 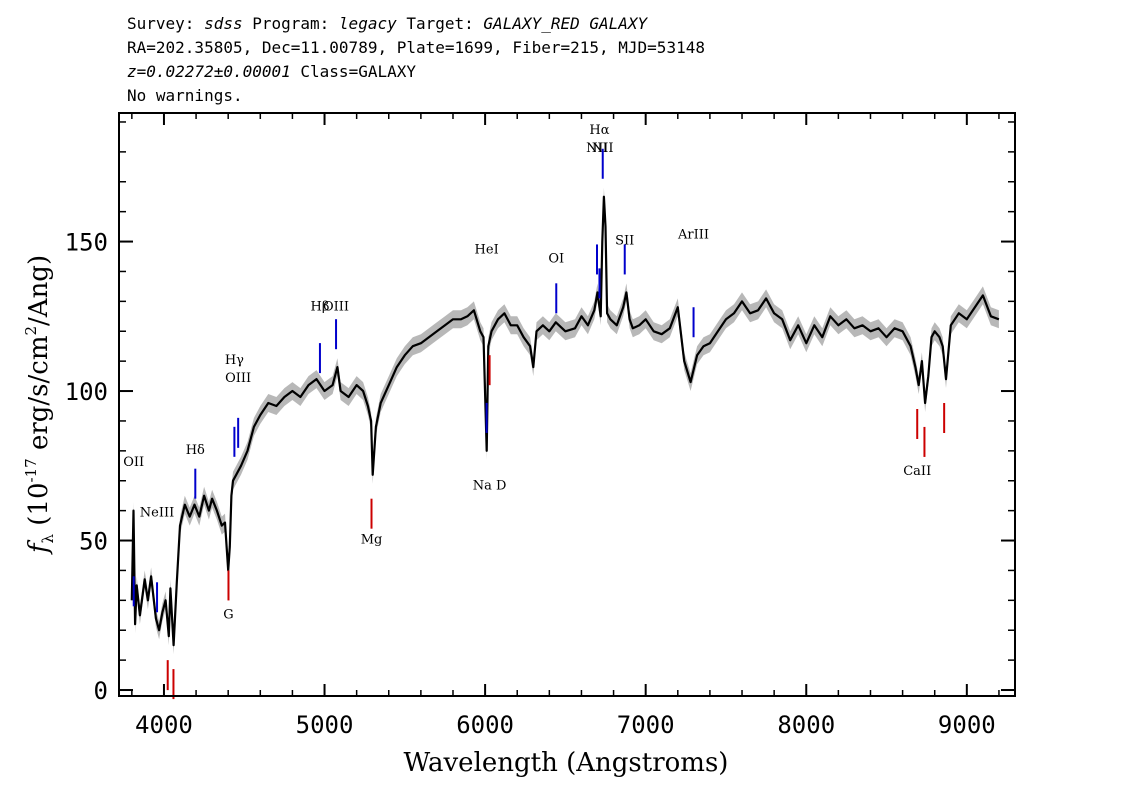 What do you see at coordinates (624, 241) in the screenshot?
I see `emission-line-label: SII` at bounding box center [624, 241].